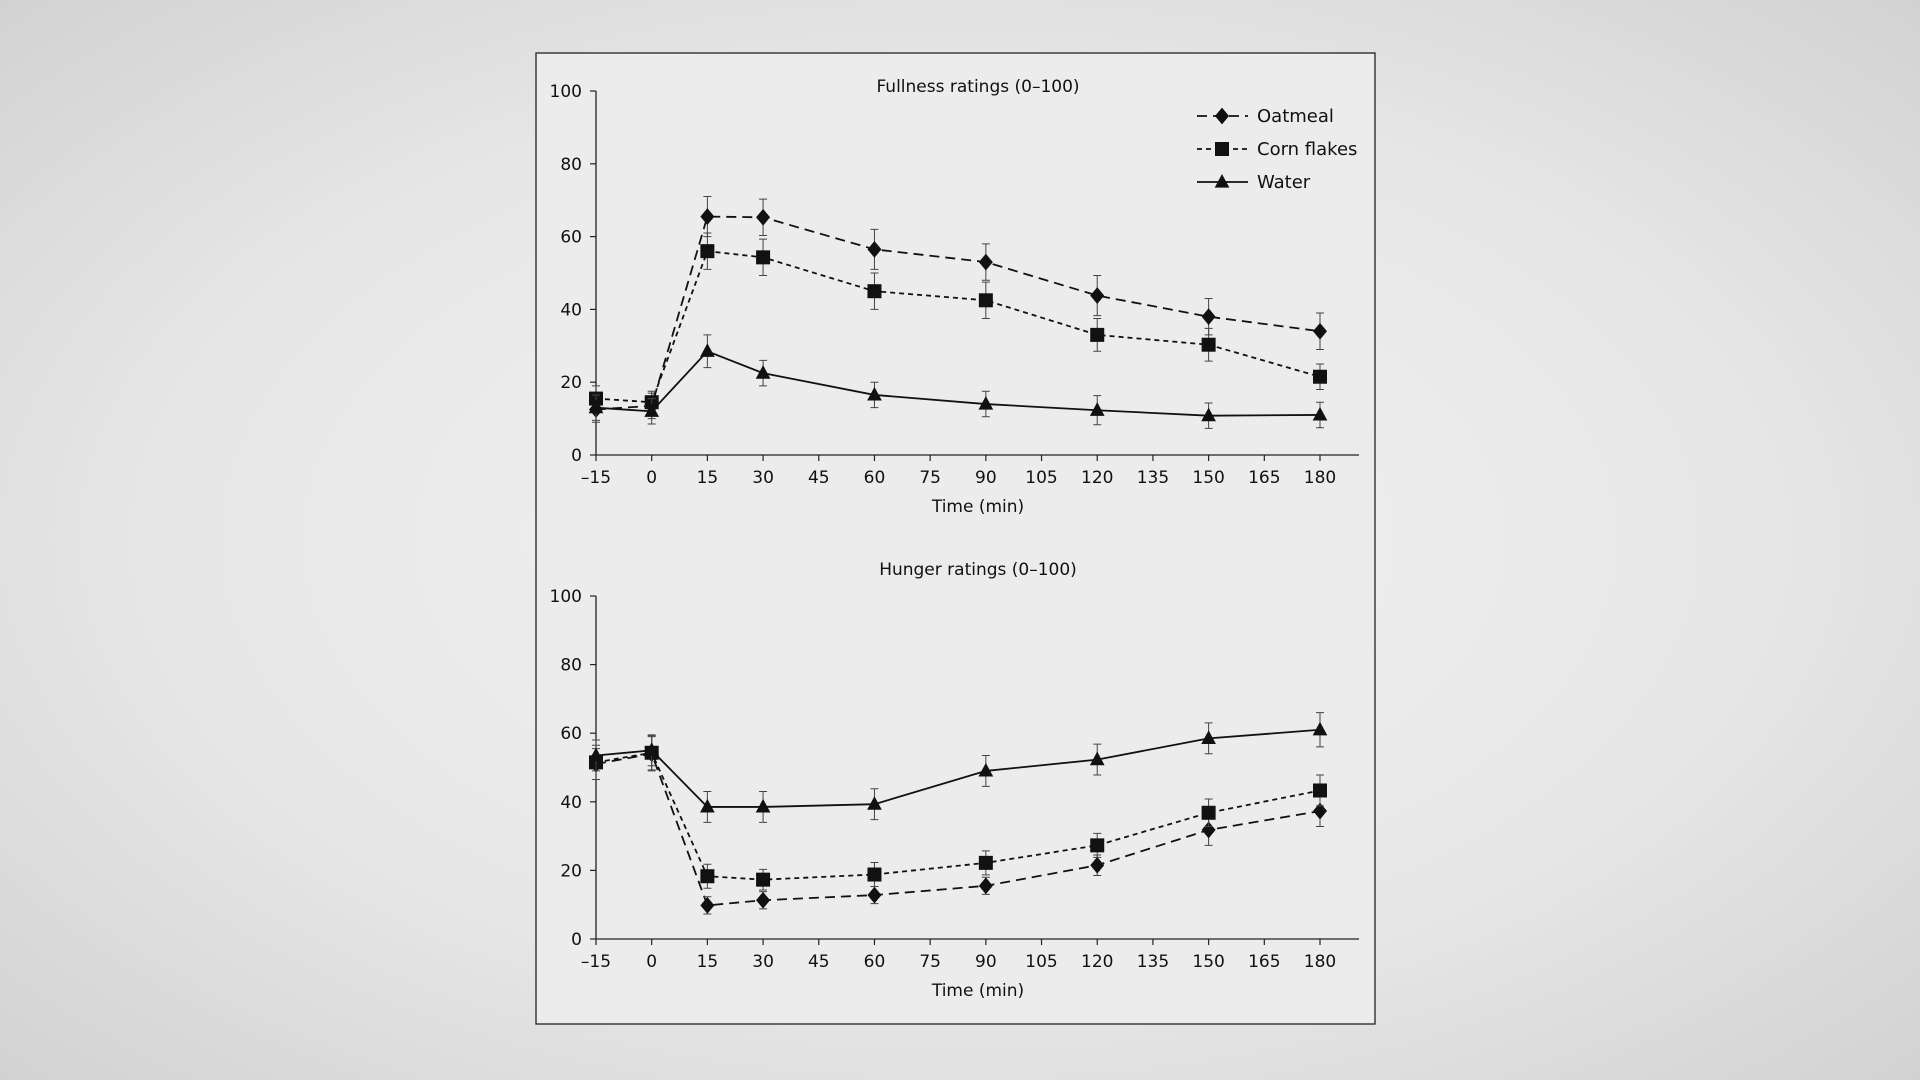 Image resolution: width=1920 pixels, height=1080 pixels. I want to click on chart-title: Fullness ratings (0–100), so click(977, 87).